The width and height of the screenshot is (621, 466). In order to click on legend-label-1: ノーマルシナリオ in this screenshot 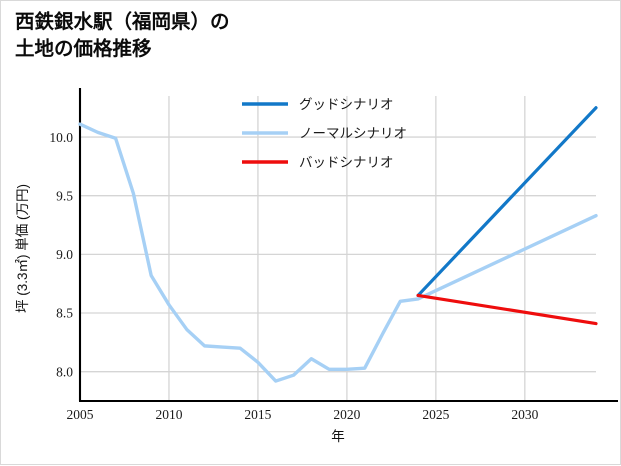, I will do `click(353, 133)`.